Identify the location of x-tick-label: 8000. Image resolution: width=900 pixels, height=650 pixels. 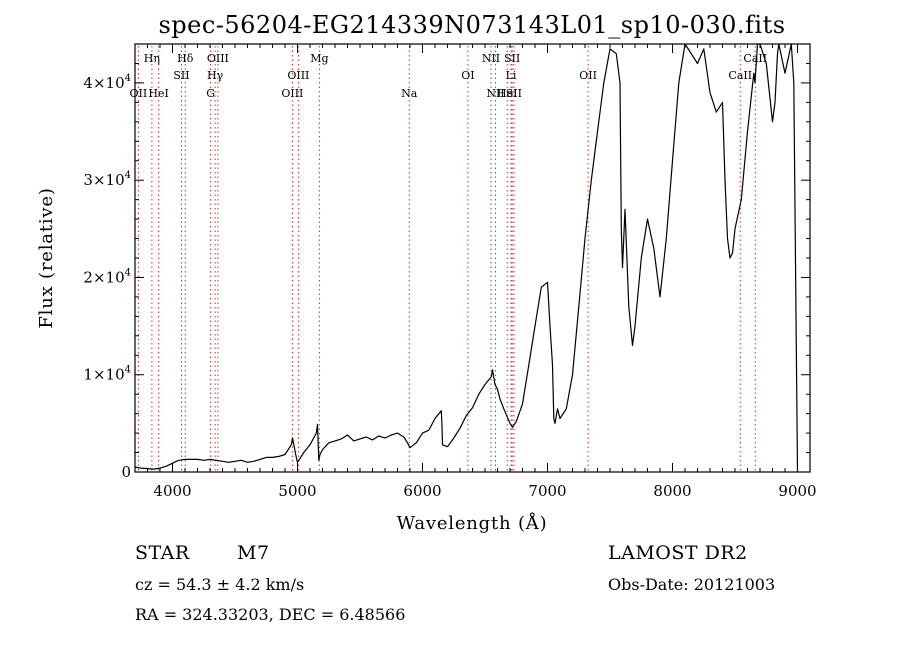
(672, 491).